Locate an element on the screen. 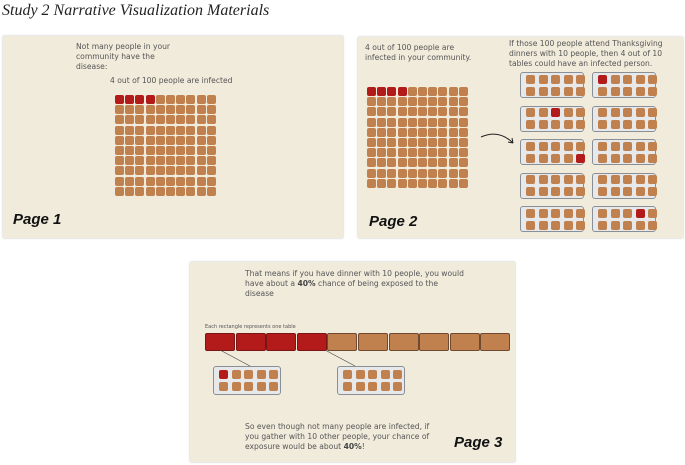 This screenshot has width=685, height=465. page-label: Page 3 is located at coordinates (478, 442).